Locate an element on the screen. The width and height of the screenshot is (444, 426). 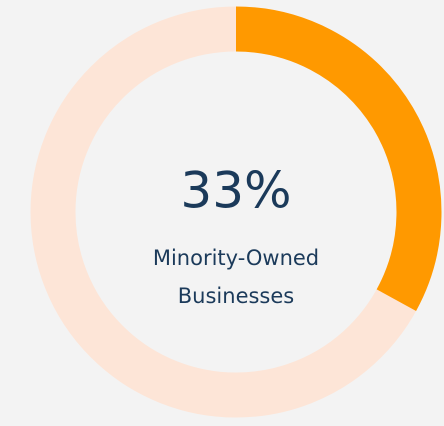
center-label: Minority-Owned is located at coordinates (236, 258).